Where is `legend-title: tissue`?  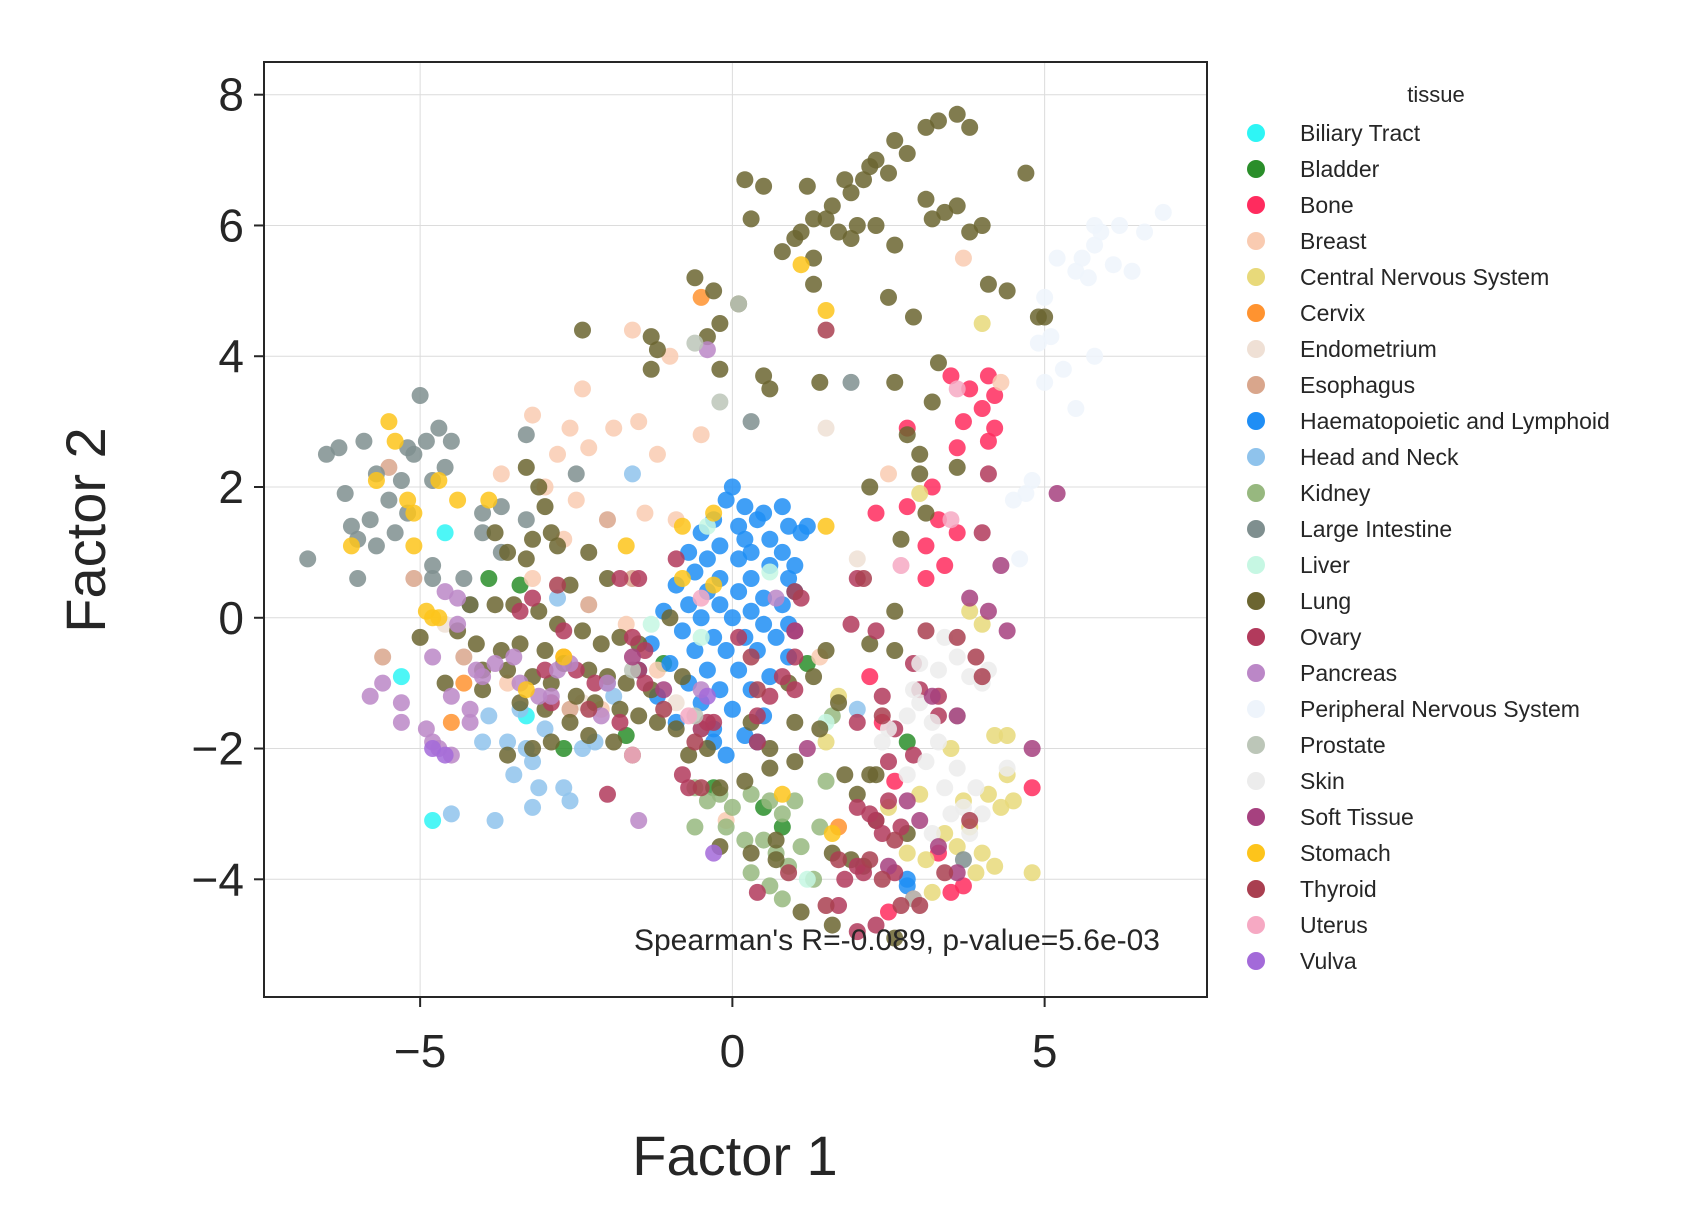 legend-title: tissue is located at coordinates (1435, 94).